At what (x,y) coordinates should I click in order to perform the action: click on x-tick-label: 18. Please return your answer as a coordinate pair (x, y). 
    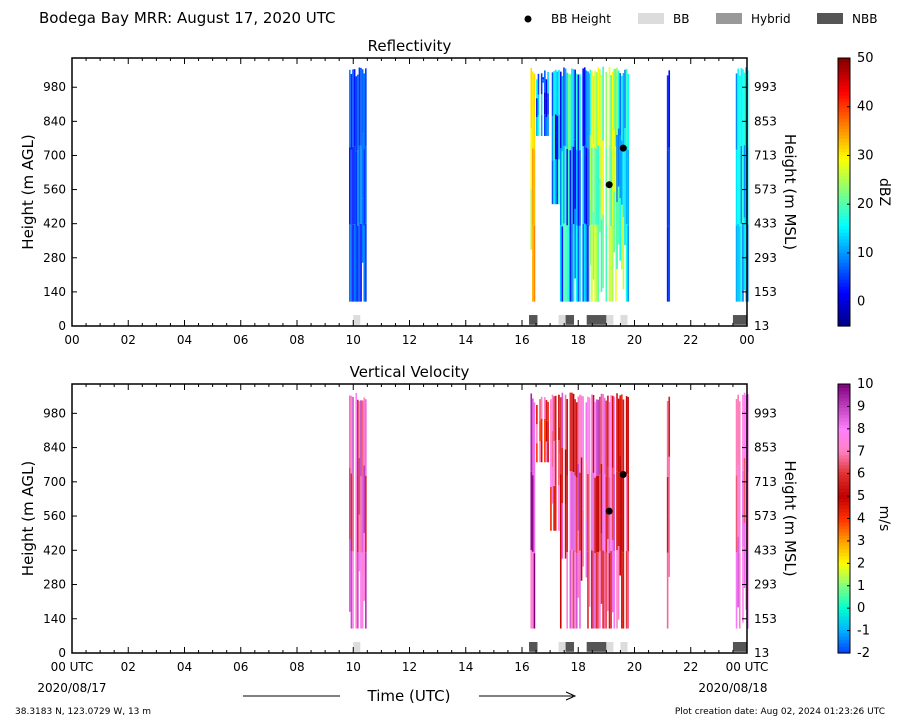
    Looking at the image, I should click on (578, 340).